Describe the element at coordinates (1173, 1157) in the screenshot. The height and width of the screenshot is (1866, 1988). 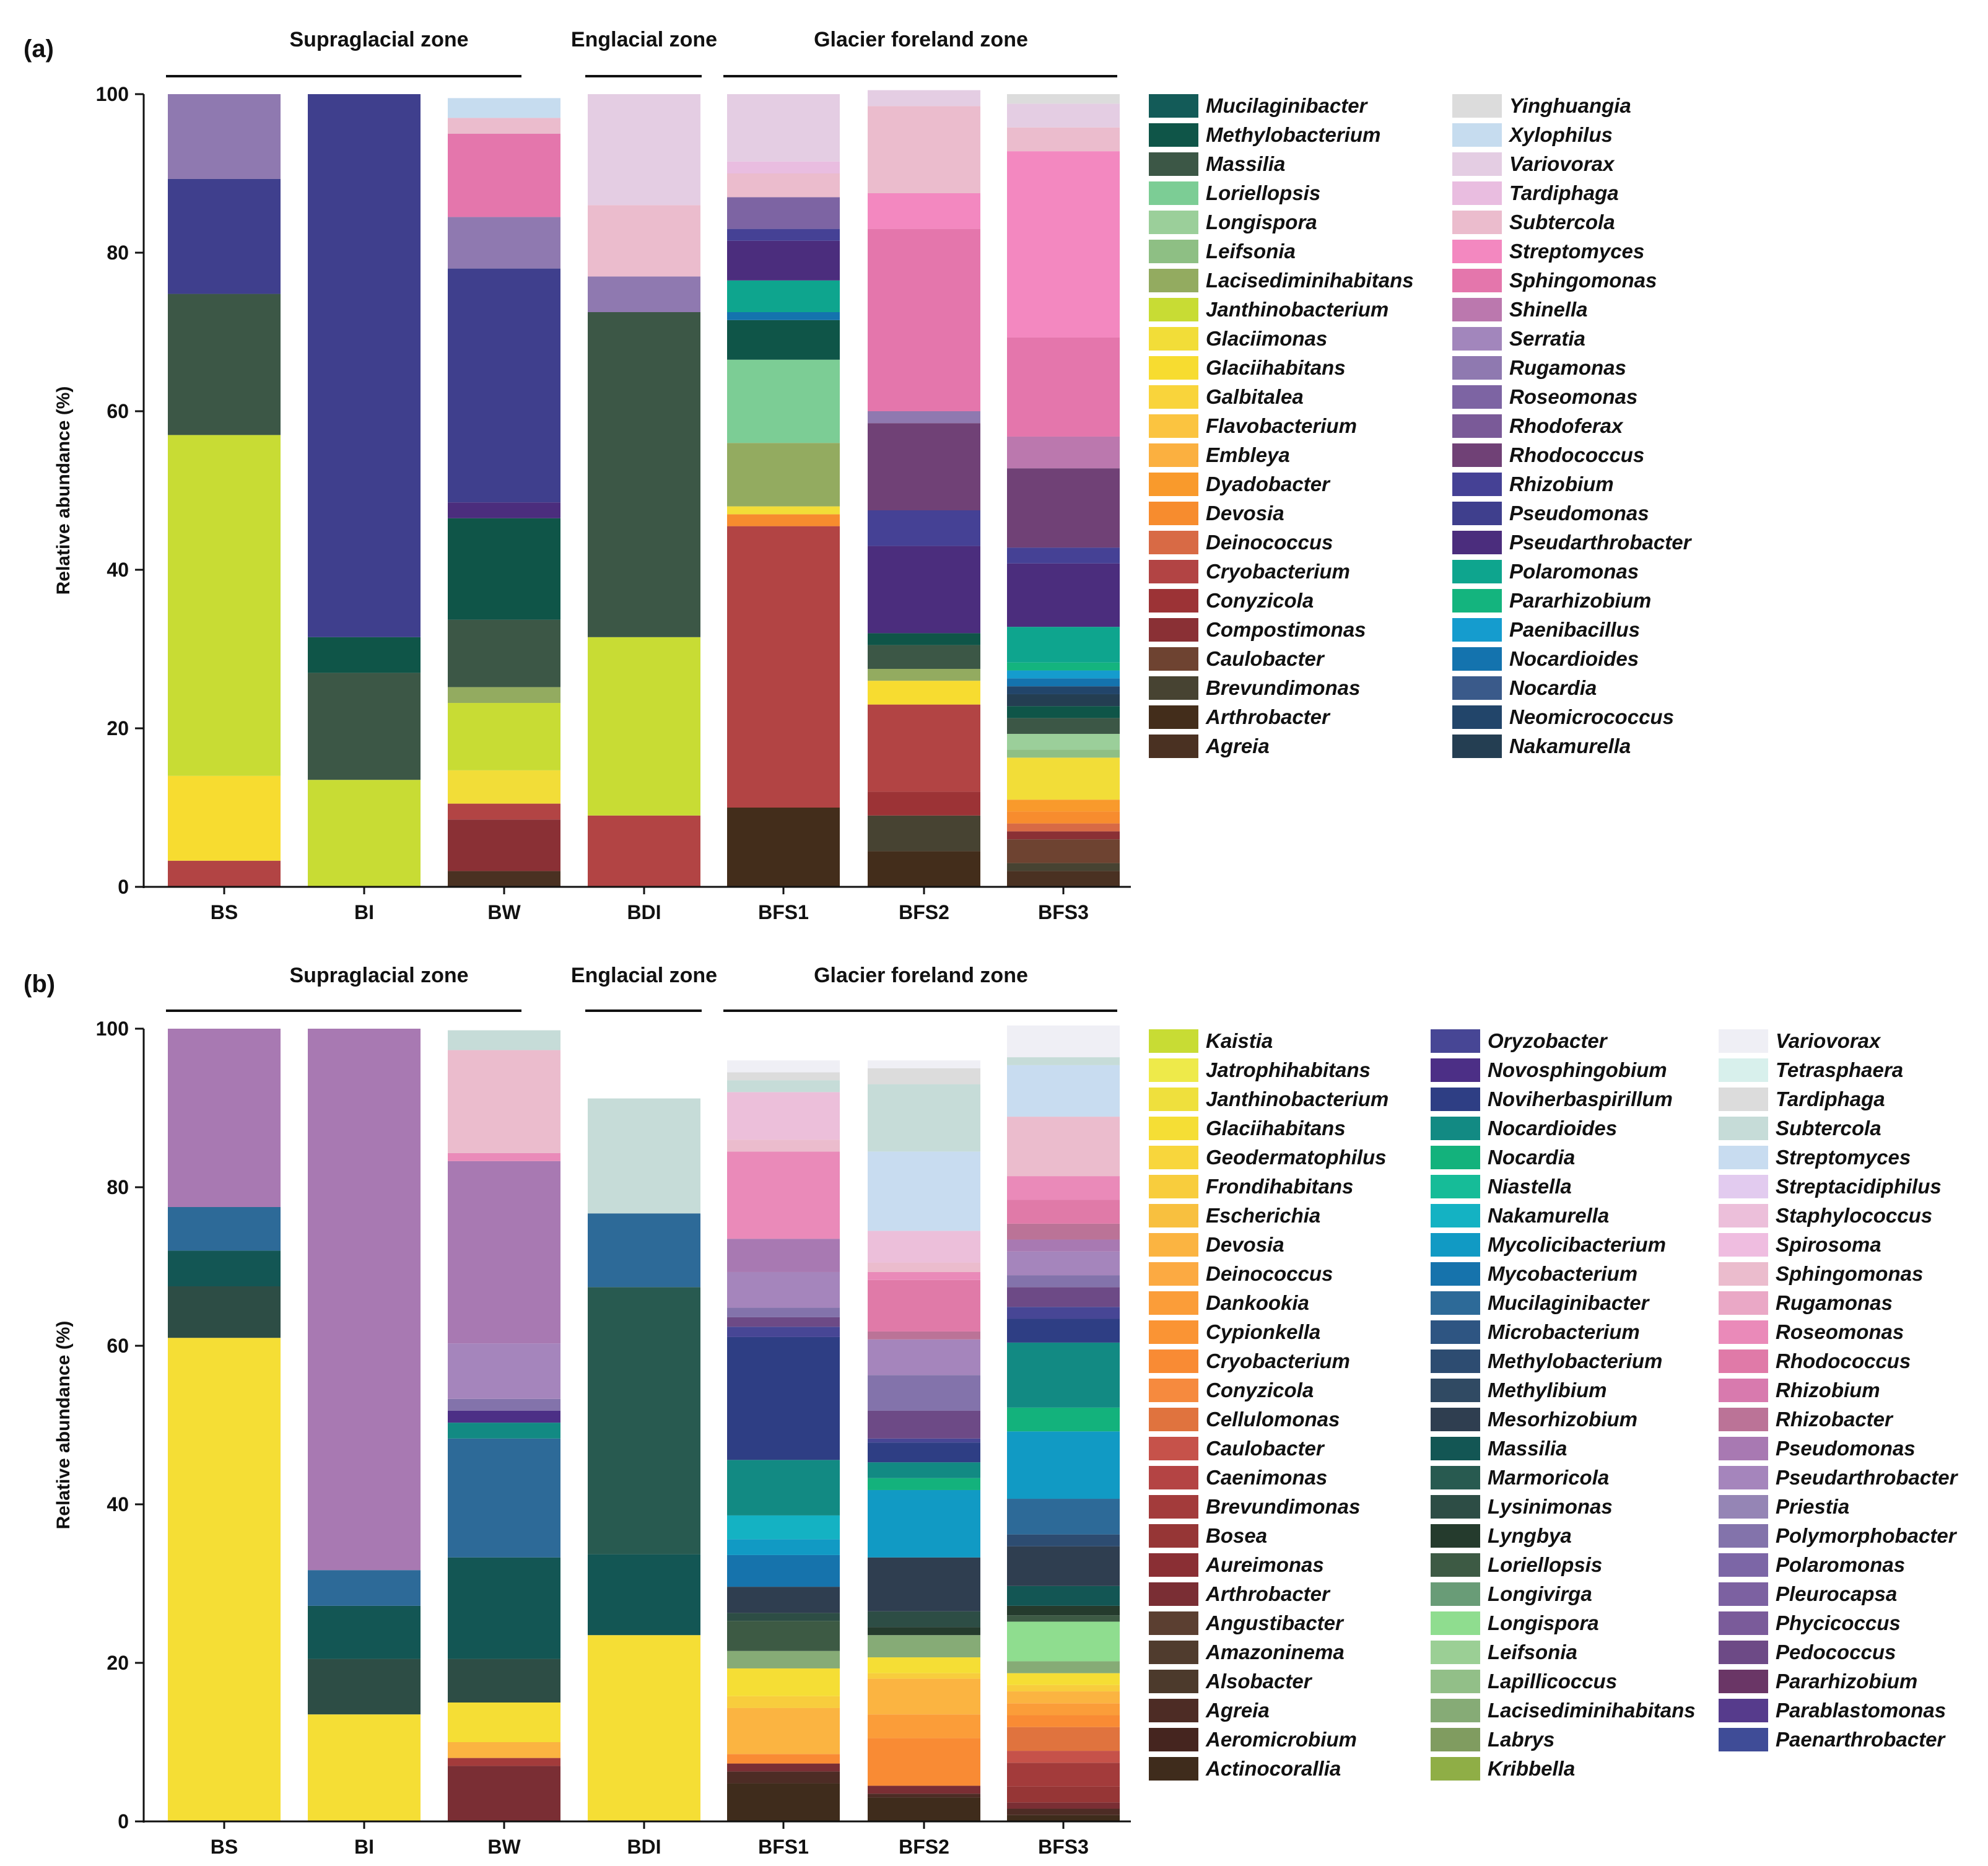
I see `legend-swatch-geodermatophilus` at that location.